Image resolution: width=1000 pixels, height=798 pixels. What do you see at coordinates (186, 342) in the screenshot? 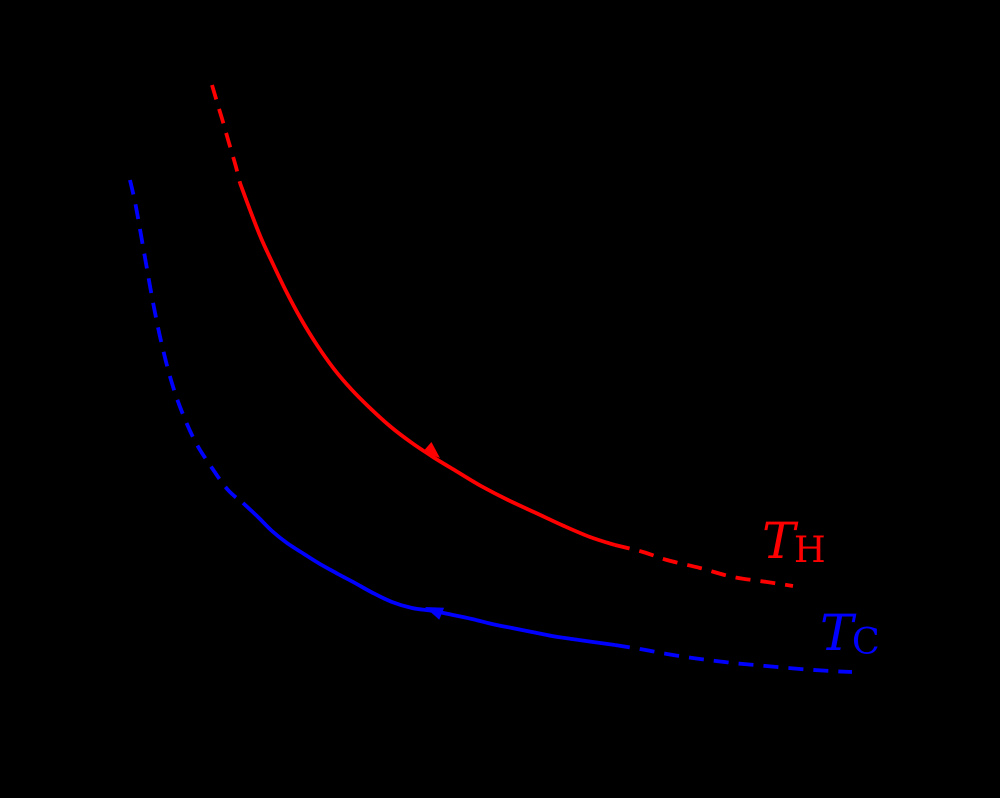
I see `cold-isotherm-dashed-lead` at bounding box center [186, 342].